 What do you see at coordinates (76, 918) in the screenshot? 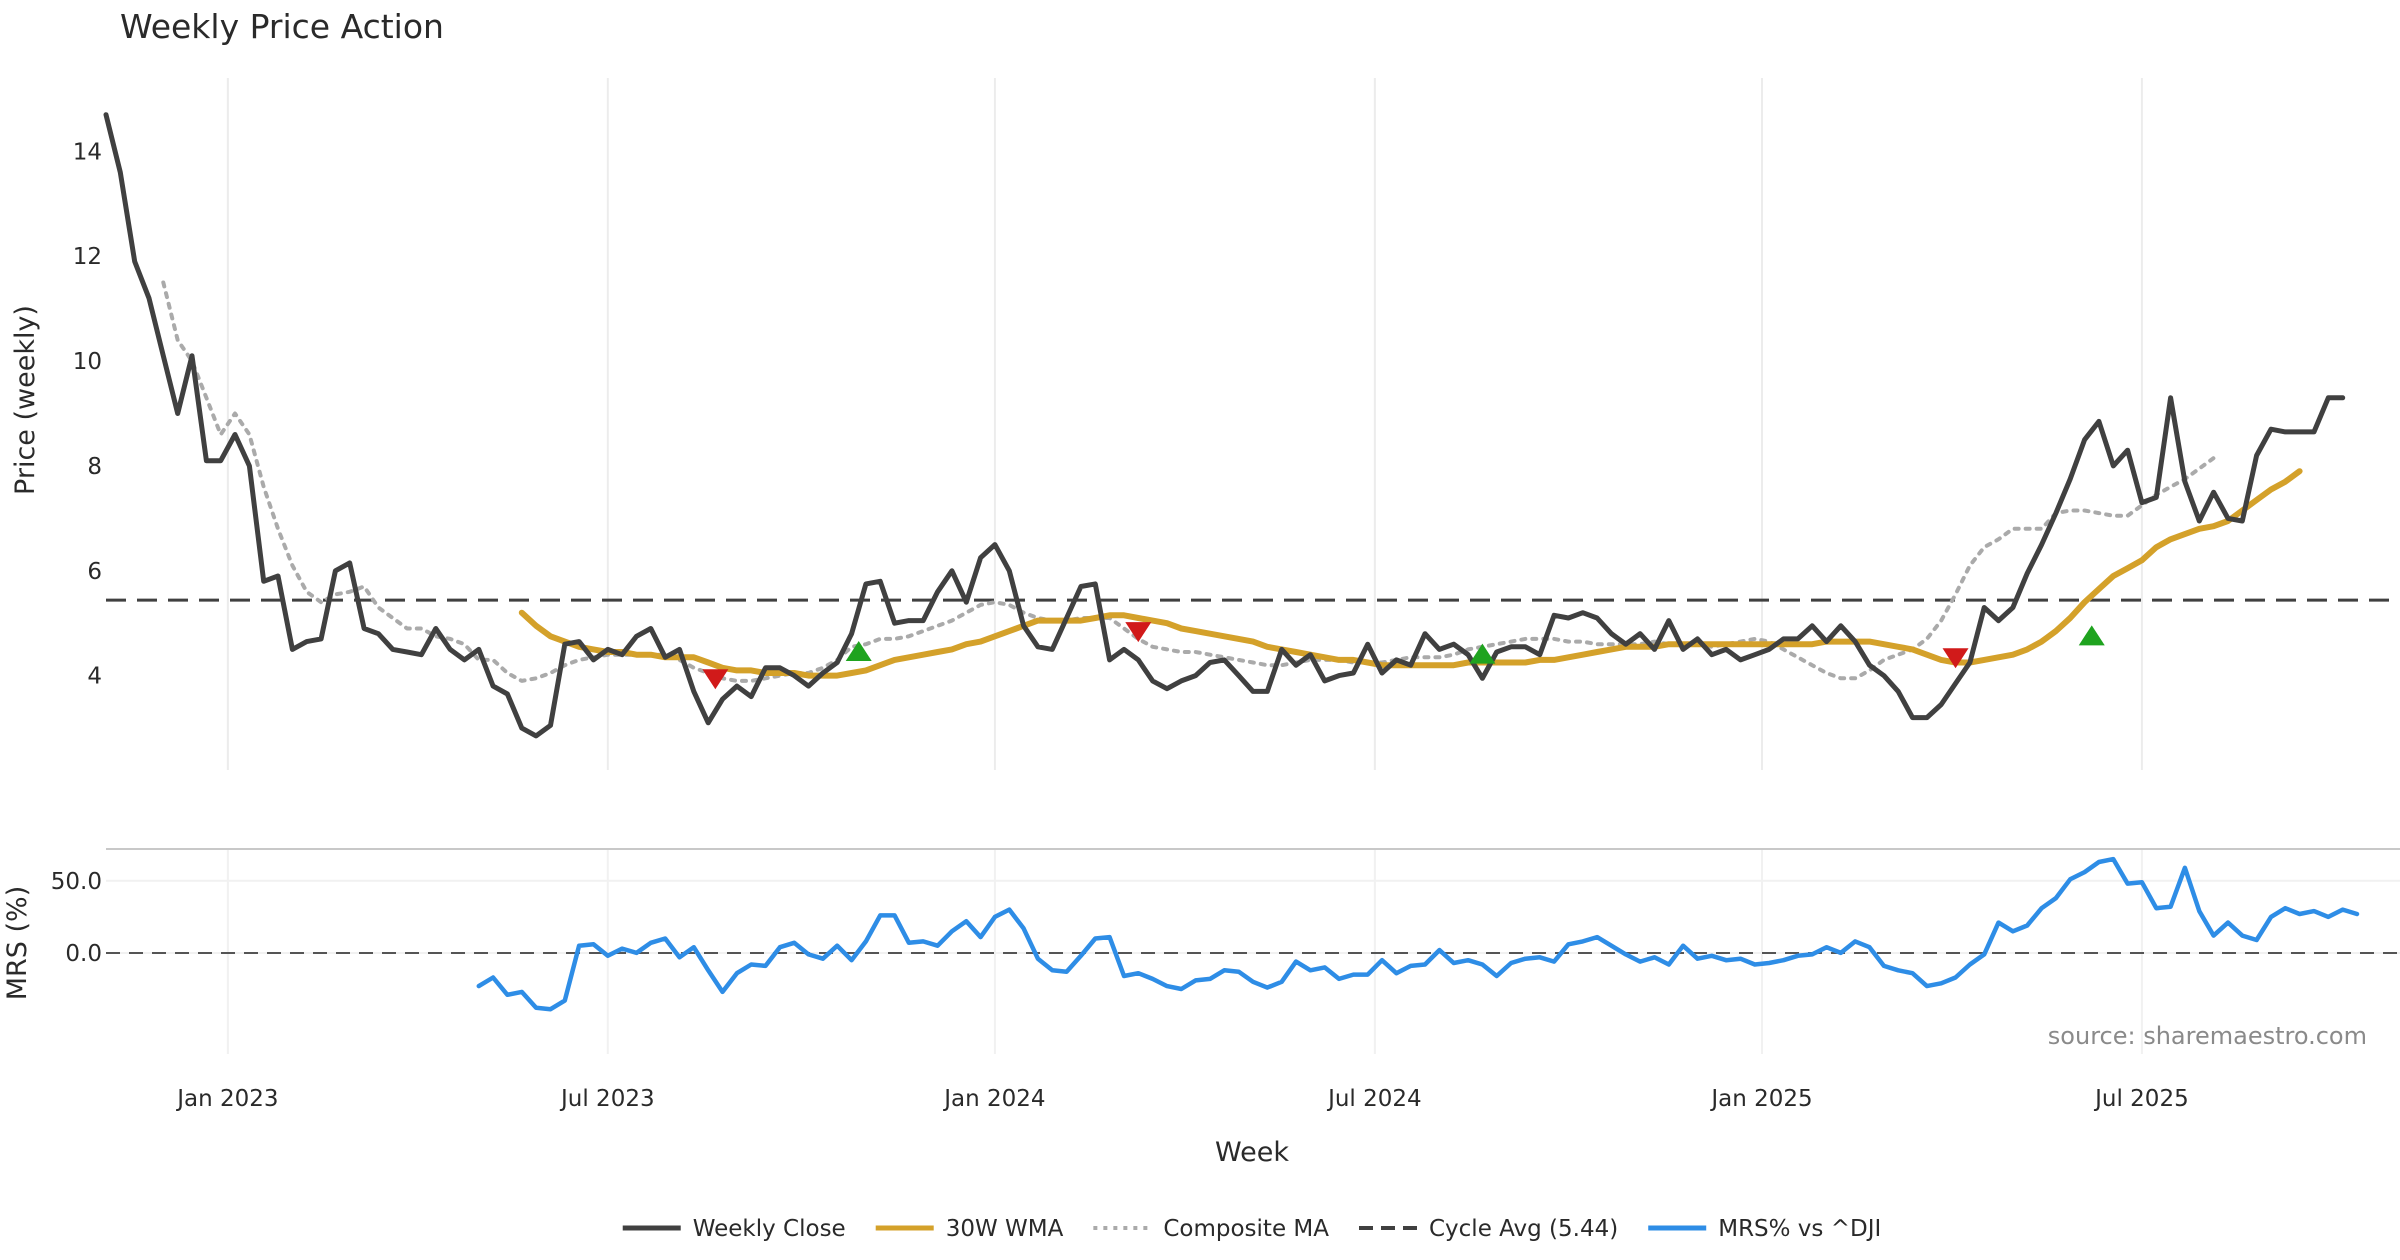
I see `mrs-y-ticks: 0.0 50.0` at bounding box center [76, 918].